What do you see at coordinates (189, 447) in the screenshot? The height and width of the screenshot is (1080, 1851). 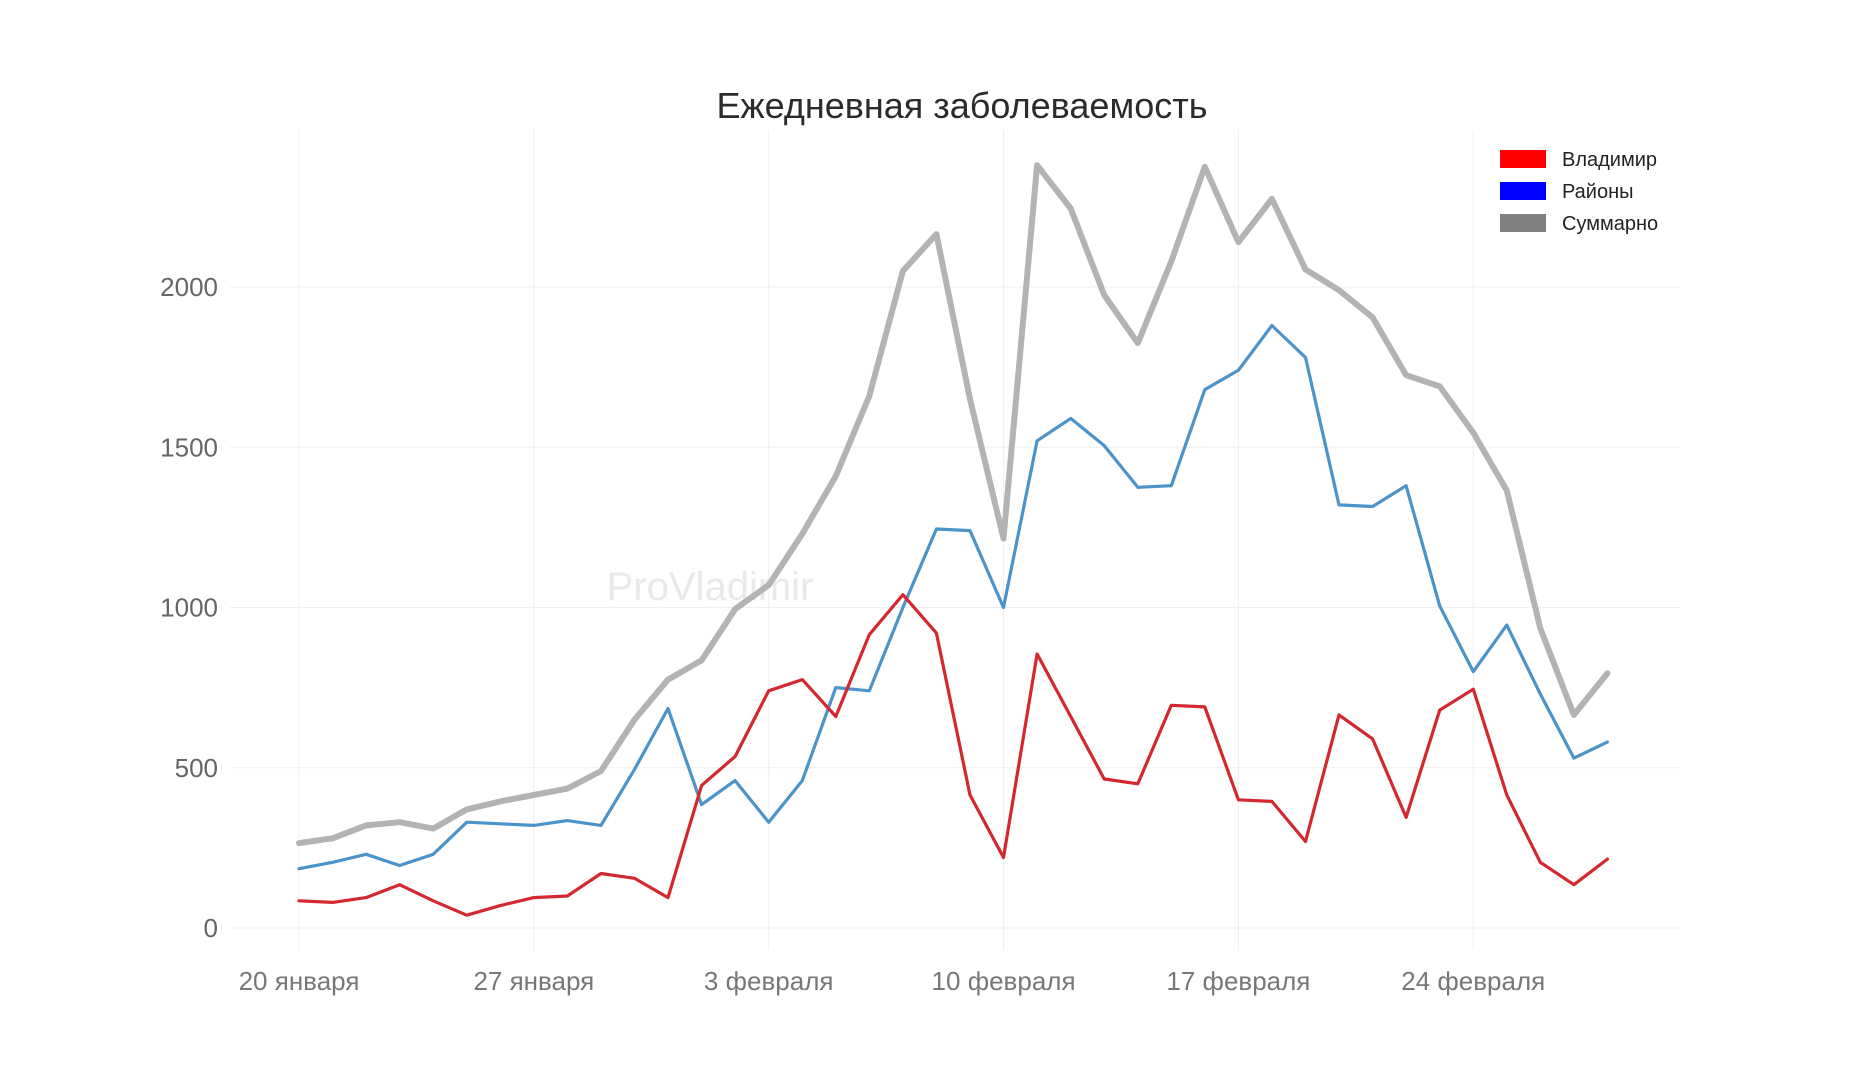 I see `y-tick-label: 1500` at bounding box center [189, 447].